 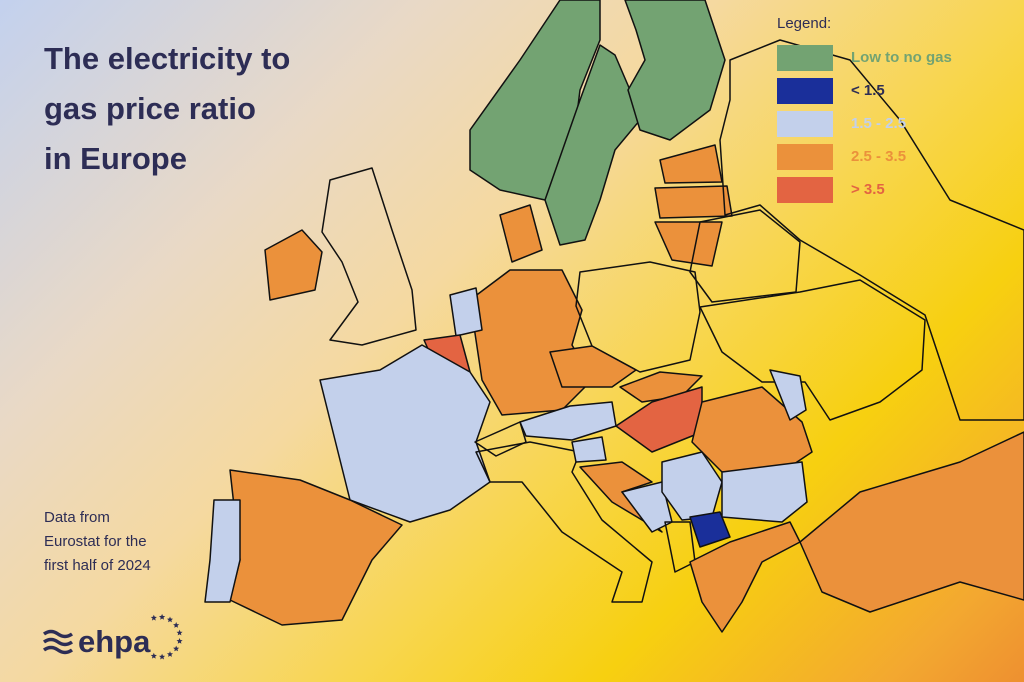 I want to click on country-region-none, so click(x=675, y=70).